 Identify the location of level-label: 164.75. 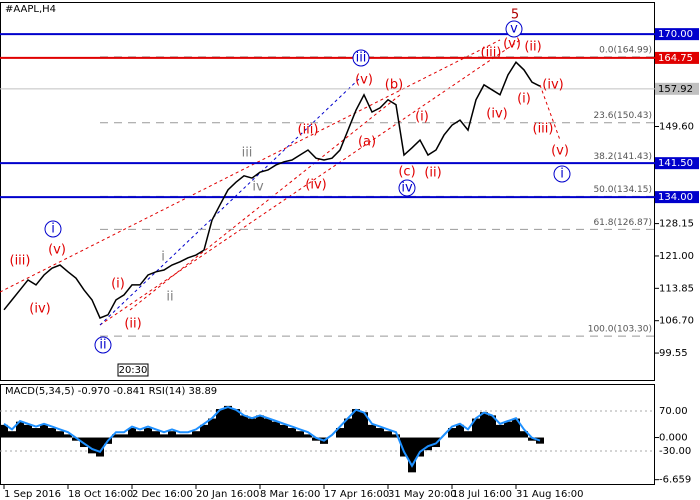
(675, 58).